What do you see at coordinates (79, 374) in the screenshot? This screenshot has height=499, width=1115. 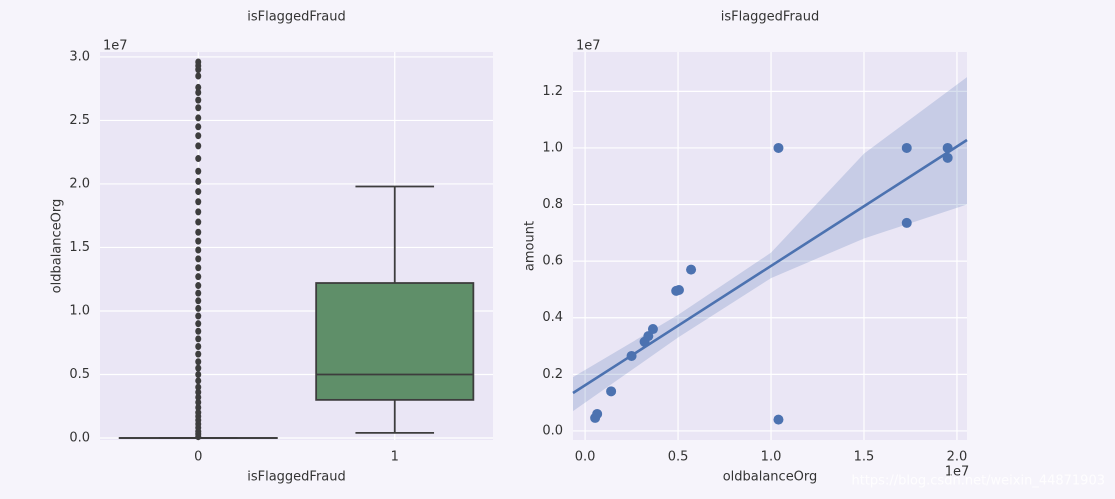 I see `y-tick-label: 0.5` at bounding box center [79, 374].